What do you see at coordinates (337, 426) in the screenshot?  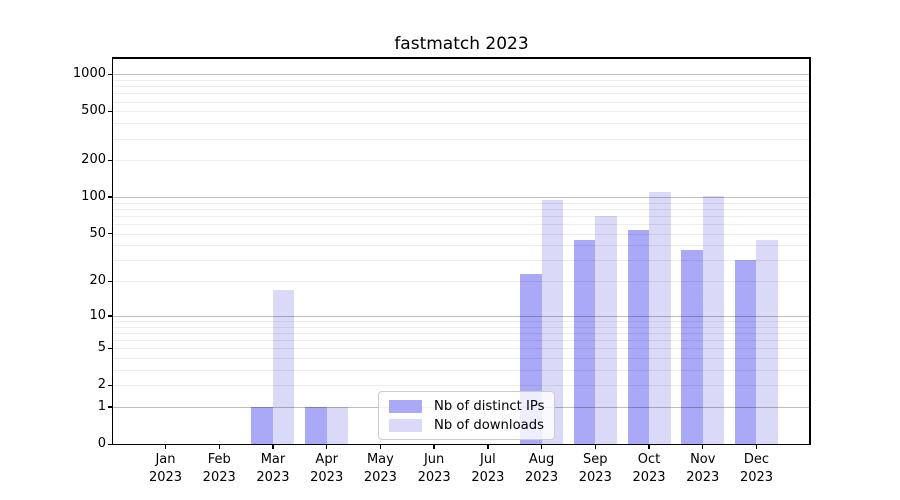 I see `bar-downloads-apr` at bounding box center [337, 426].